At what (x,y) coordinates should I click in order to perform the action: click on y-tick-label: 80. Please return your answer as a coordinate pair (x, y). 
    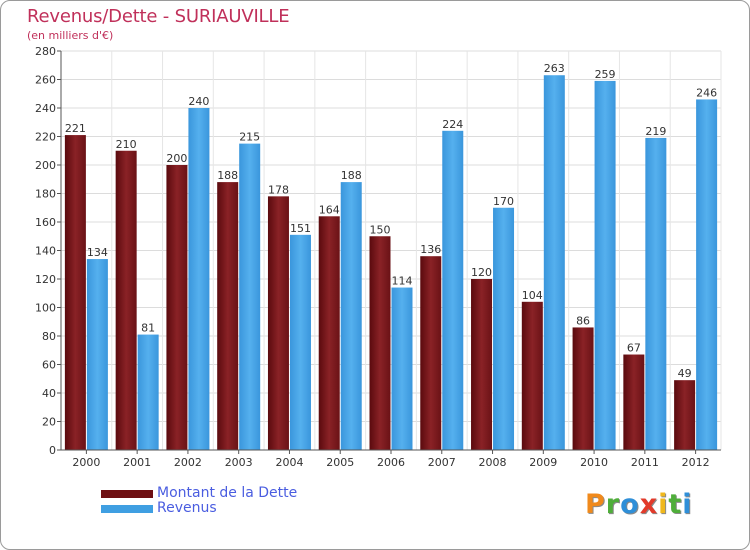
    Looking at the image, I should click on (49, 336).